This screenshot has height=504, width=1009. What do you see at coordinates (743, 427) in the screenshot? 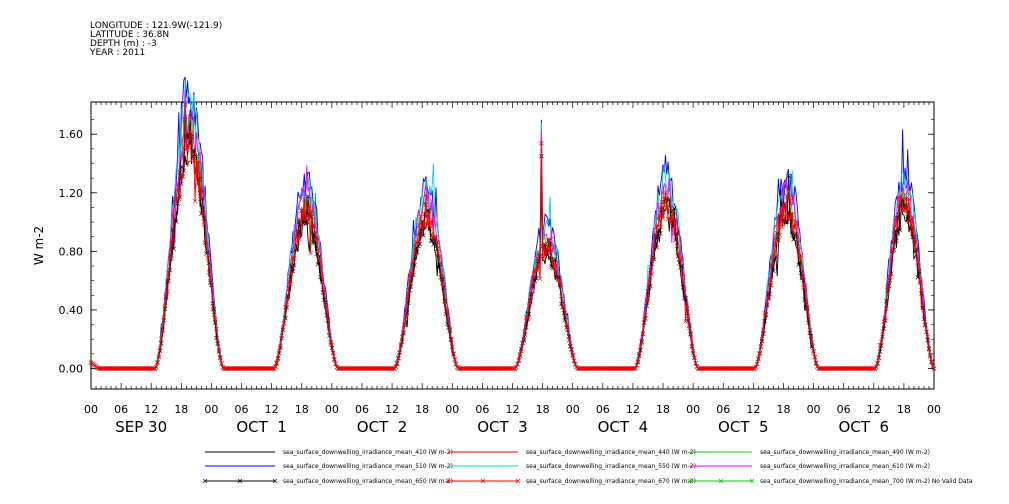
I see `x-day-label: OCT 5` at bounding box center [743, 427].